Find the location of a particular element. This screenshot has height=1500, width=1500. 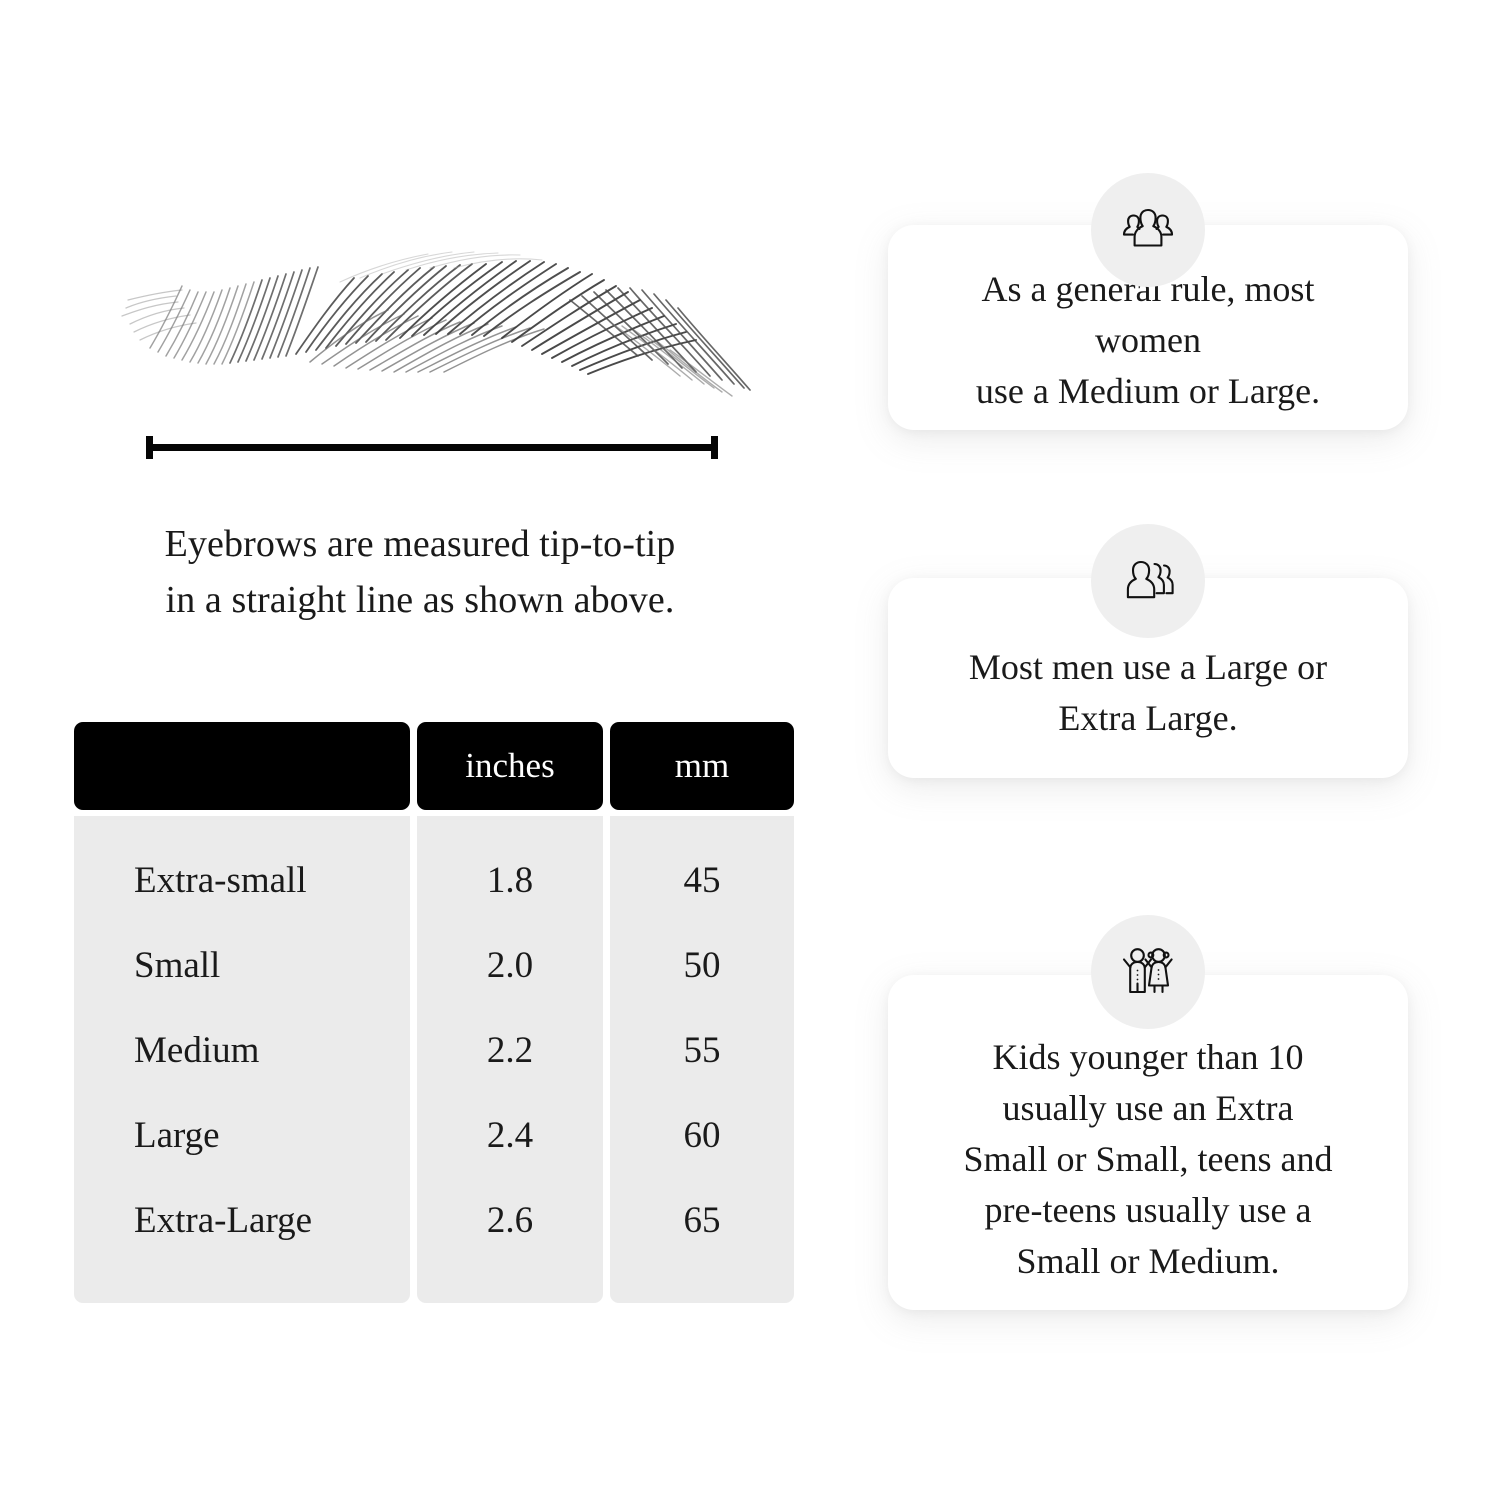

measurement-bar is located at coordinates (432, 447).